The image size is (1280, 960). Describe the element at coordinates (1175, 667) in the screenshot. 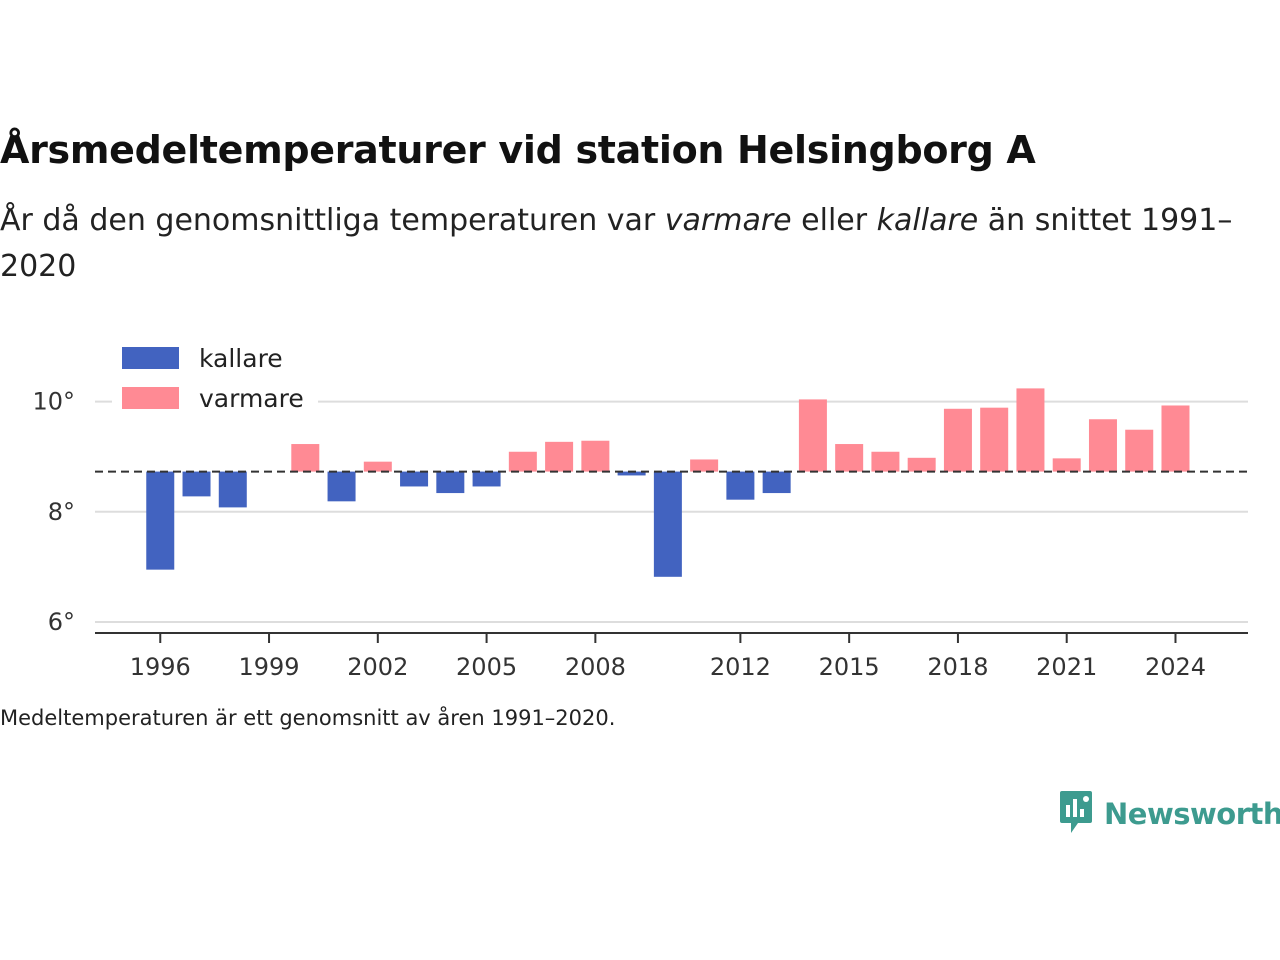

I see `x-tick-label: 2024` at that location.